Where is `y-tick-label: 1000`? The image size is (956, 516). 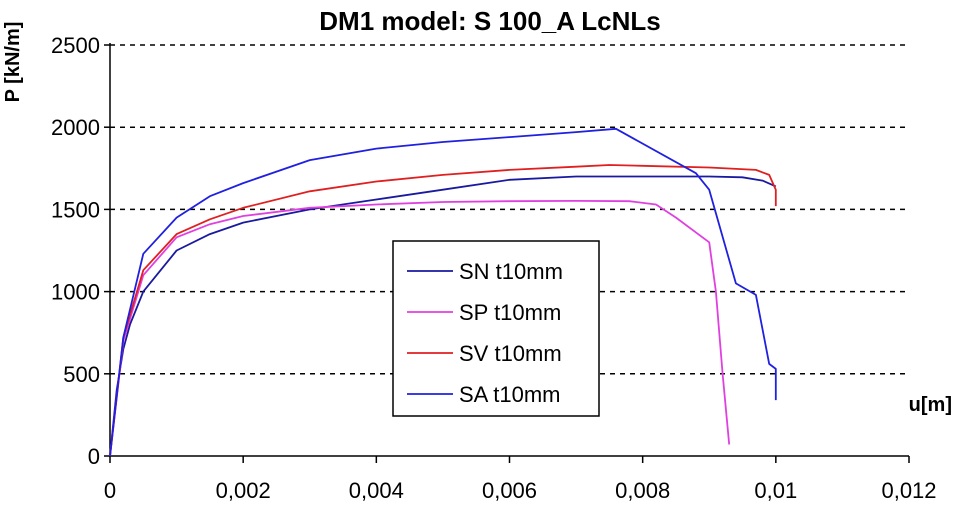
y-tick-label: 1000 is located at coordinates (75, 292).